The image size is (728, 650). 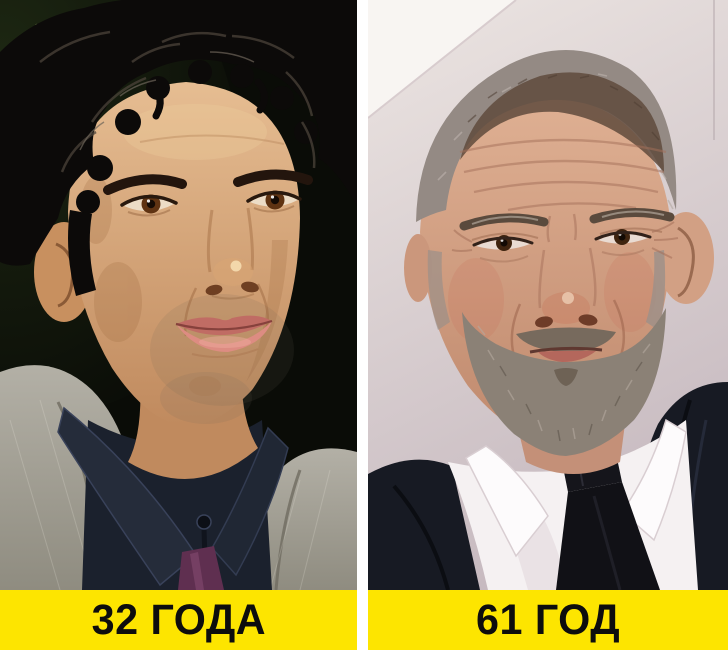 I want to click on maroon-tie, so click(x=201, y=568).